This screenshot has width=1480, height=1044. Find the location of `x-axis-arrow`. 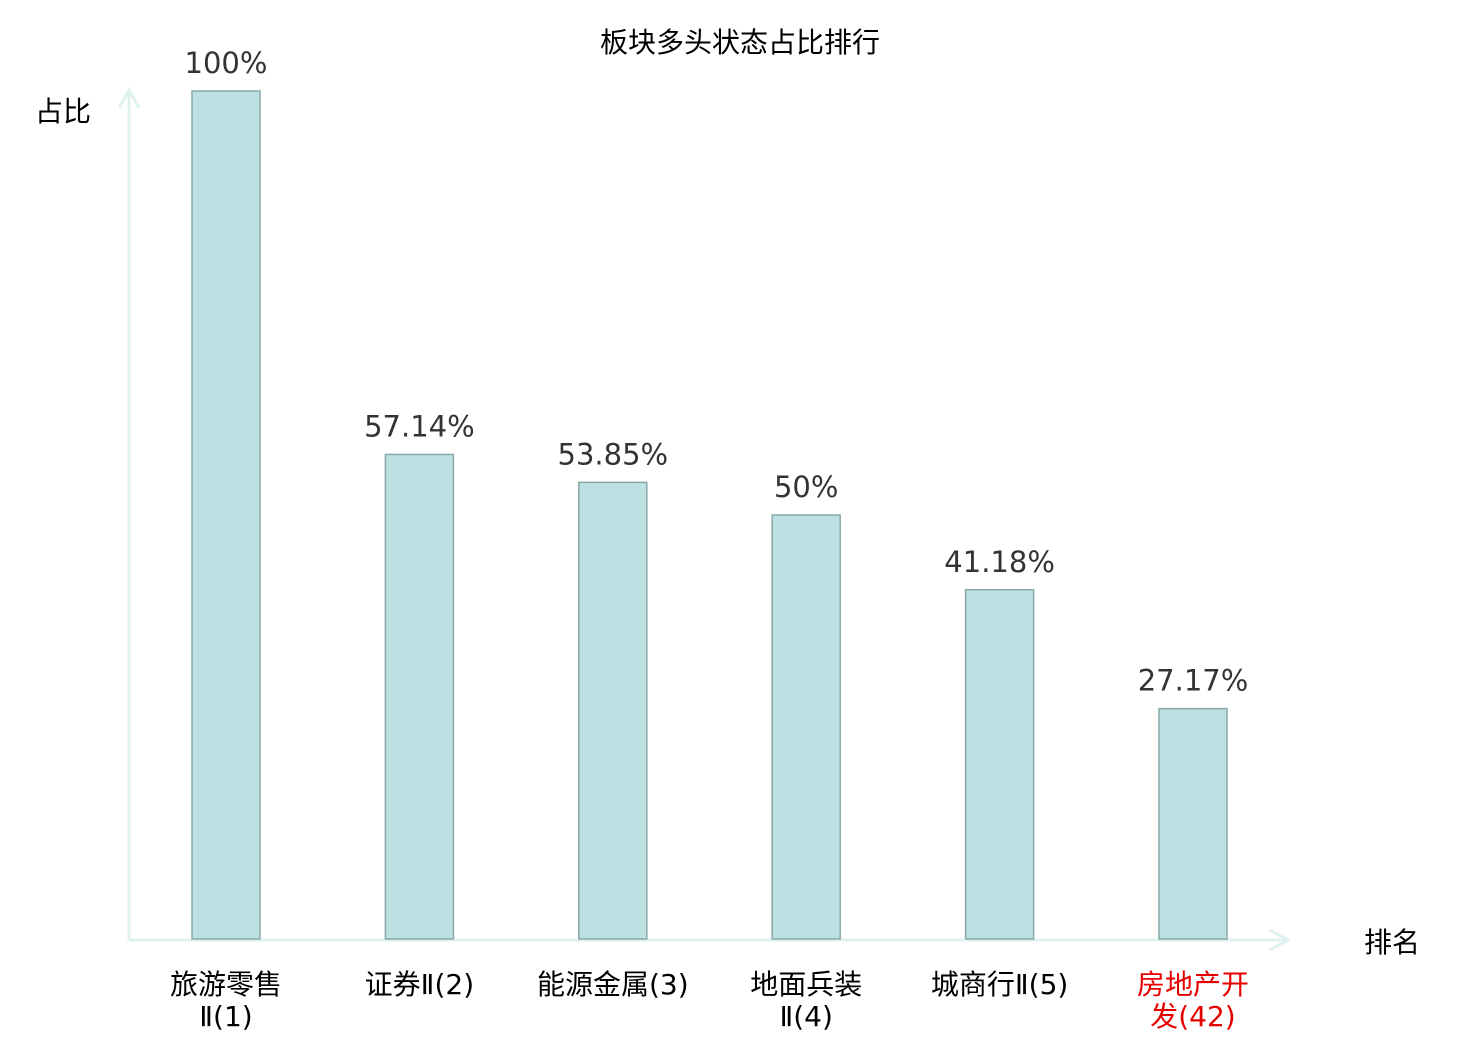

x-axis-arrow is located at coordinates (1280, 940).